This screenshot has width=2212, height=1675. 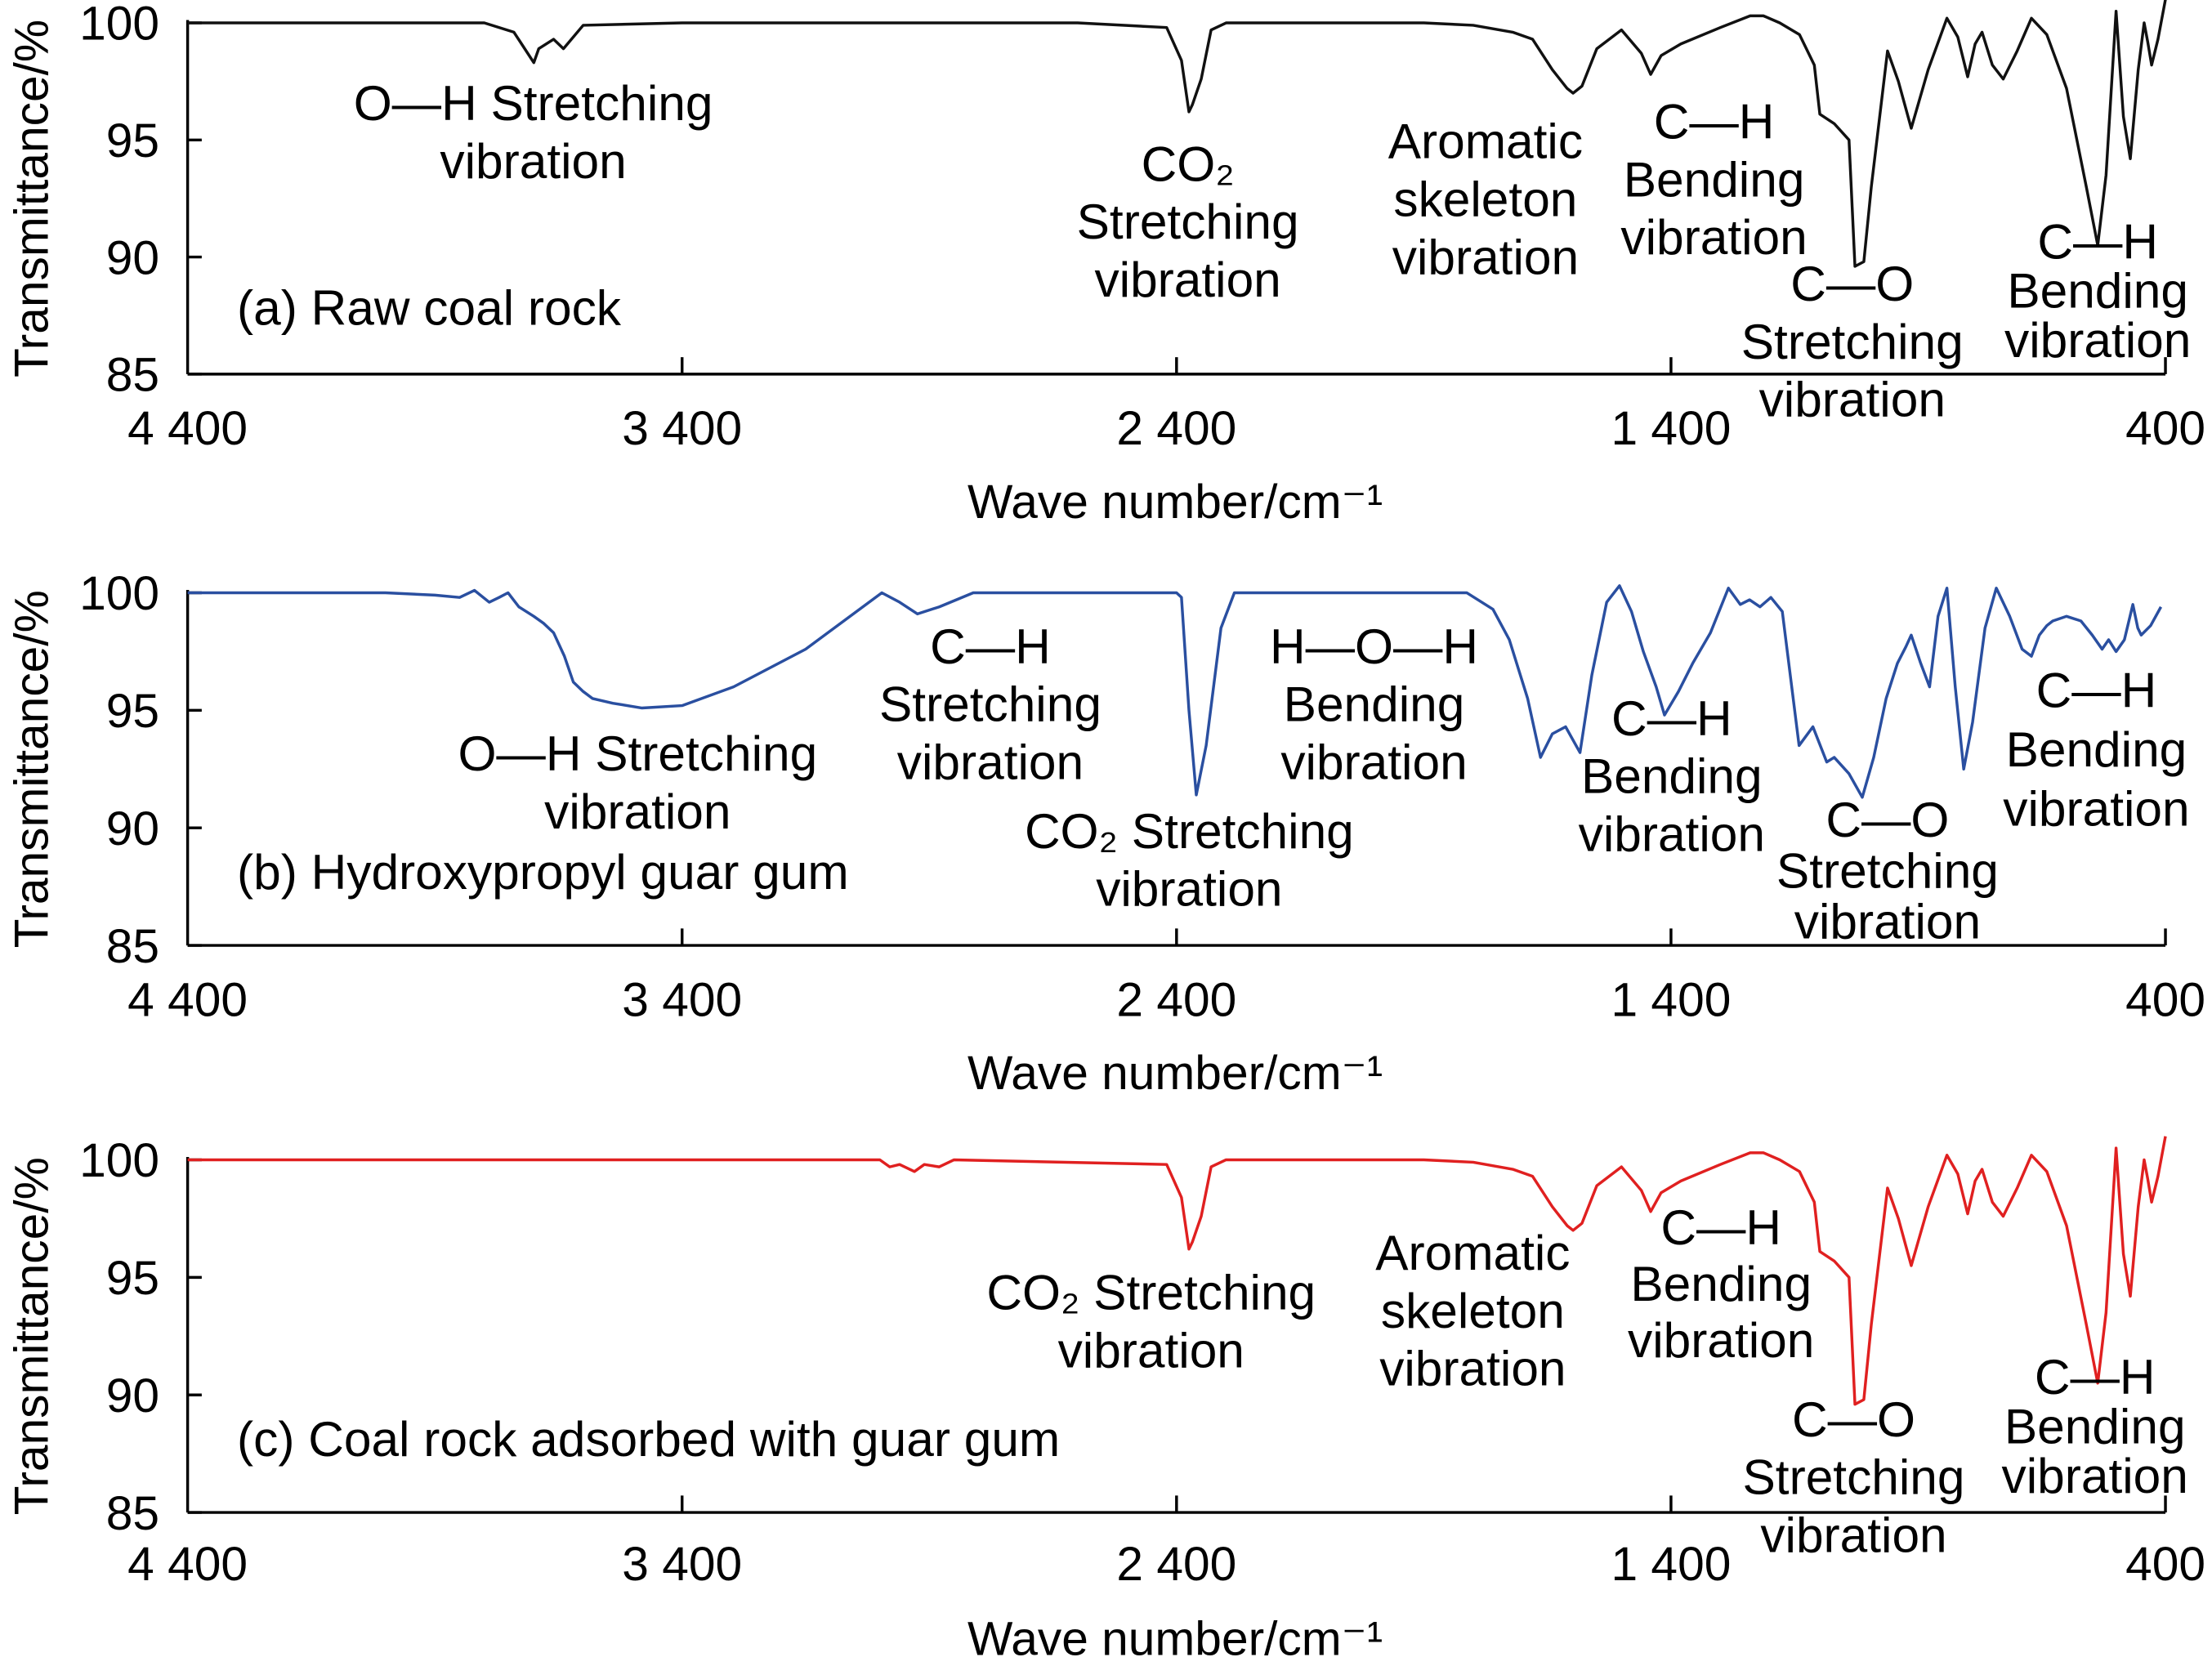 I want to click on peak-annotation: H—O—H, so click(x=1374, y=646).